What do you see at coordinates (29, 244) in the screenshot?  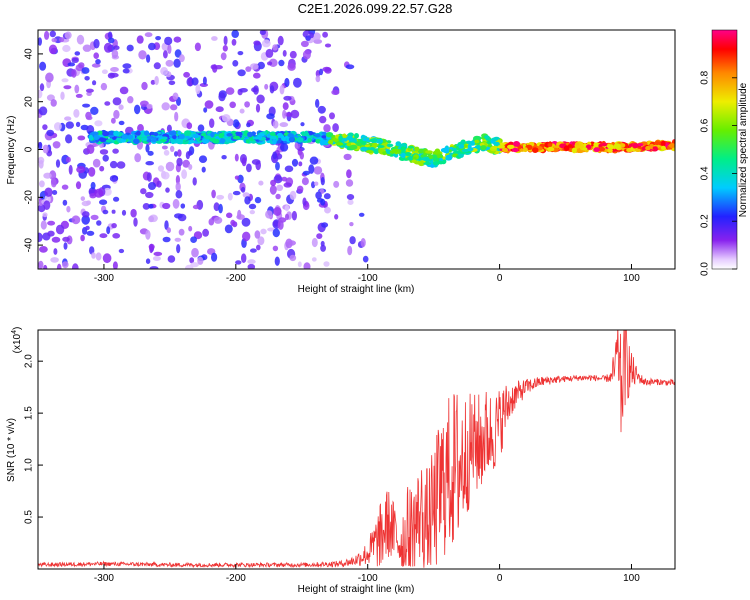 I see `y-tick-label: -40` at bounding box center [29, 244].